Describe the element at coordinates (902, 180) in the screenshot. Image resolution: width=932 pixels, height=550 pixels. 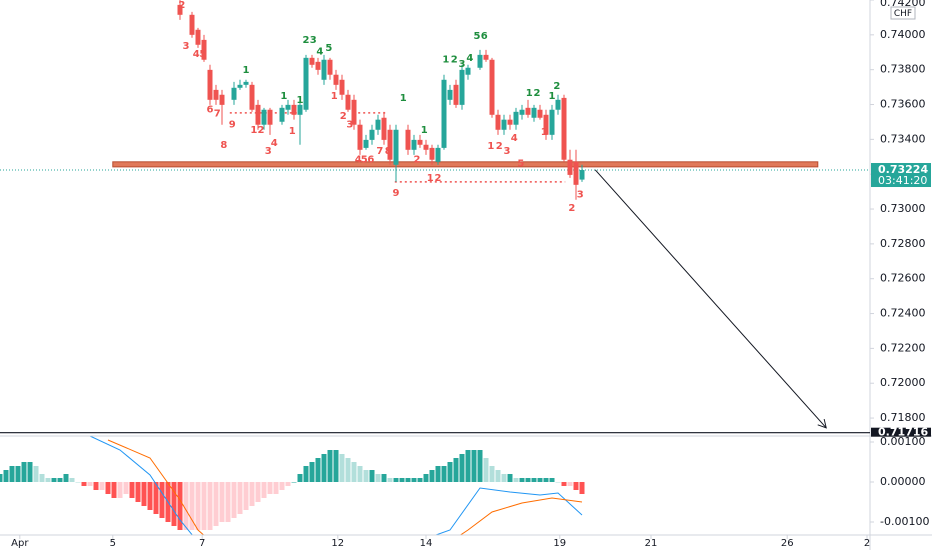
I see `countdown: 03:41:20` at that location.